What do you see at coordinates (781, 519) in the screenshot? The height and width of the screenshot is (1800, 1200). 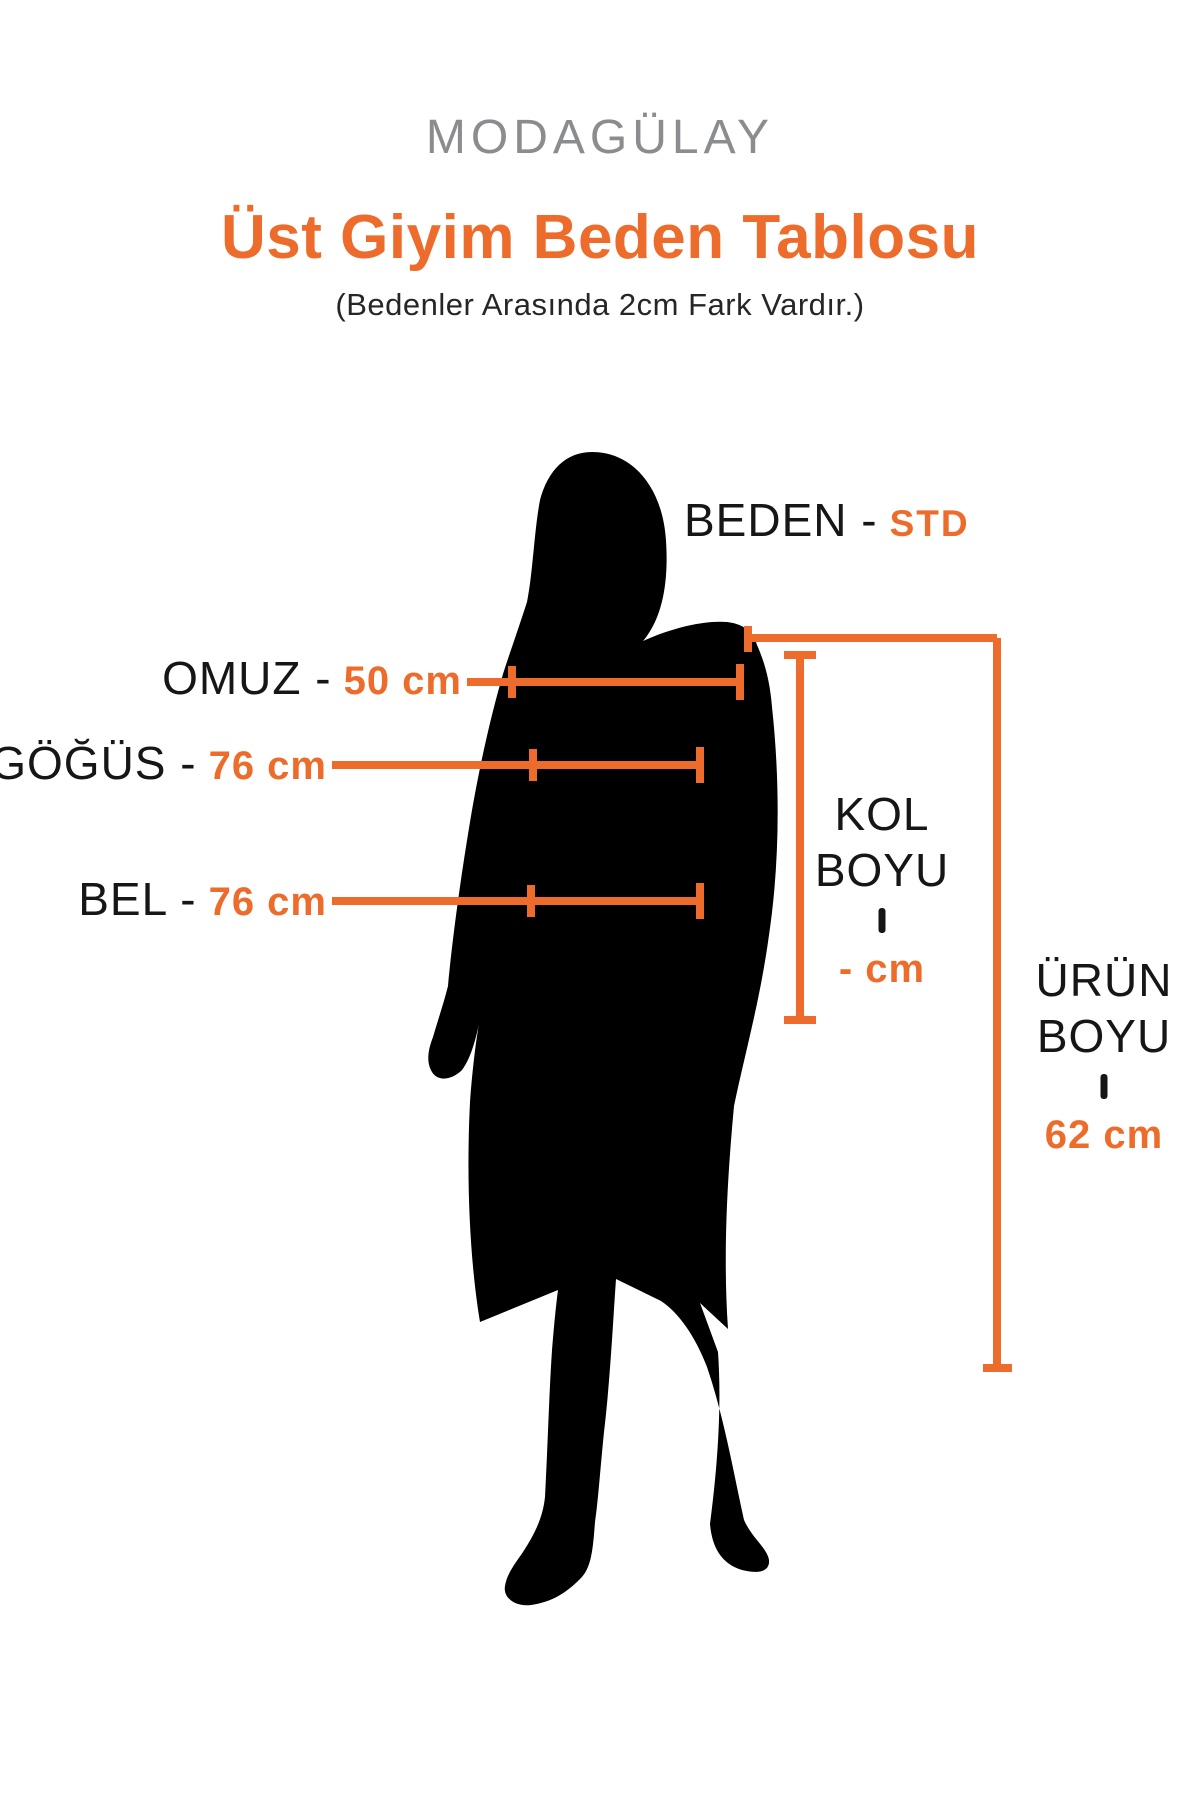 I see `size-label-text: BEDEN -` at bounding box center [781, 519].